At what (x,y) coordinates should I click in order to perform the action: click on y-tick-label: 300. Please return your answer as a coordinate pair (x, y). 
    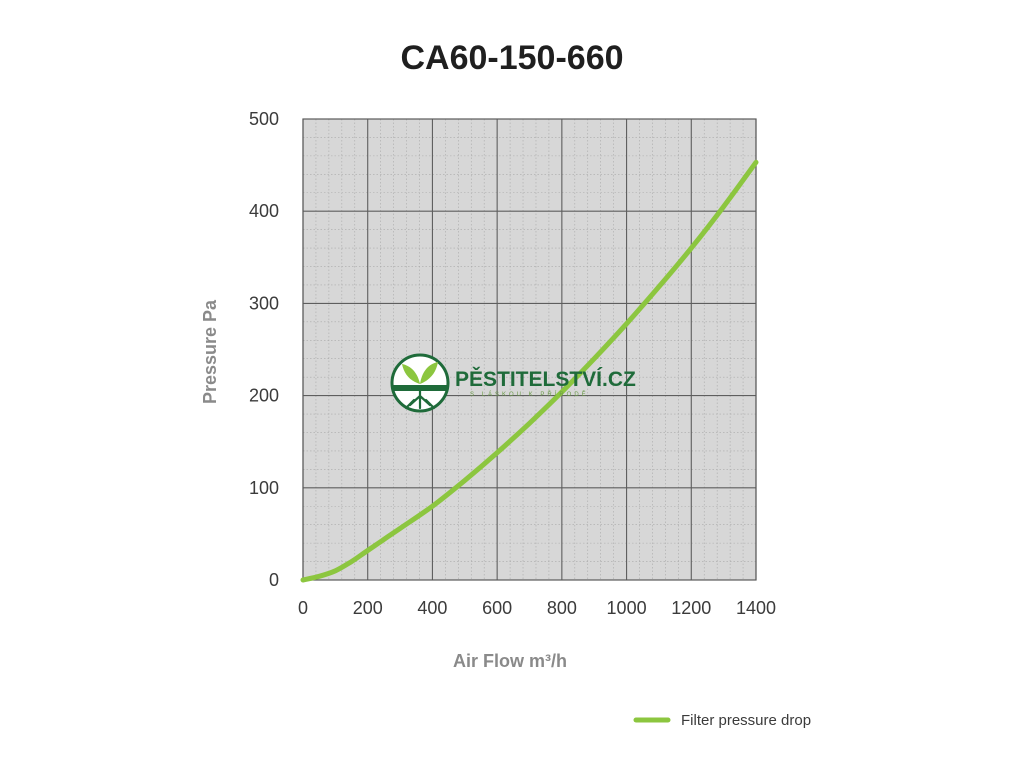
    Looking at the image, I should click on (264, 303).